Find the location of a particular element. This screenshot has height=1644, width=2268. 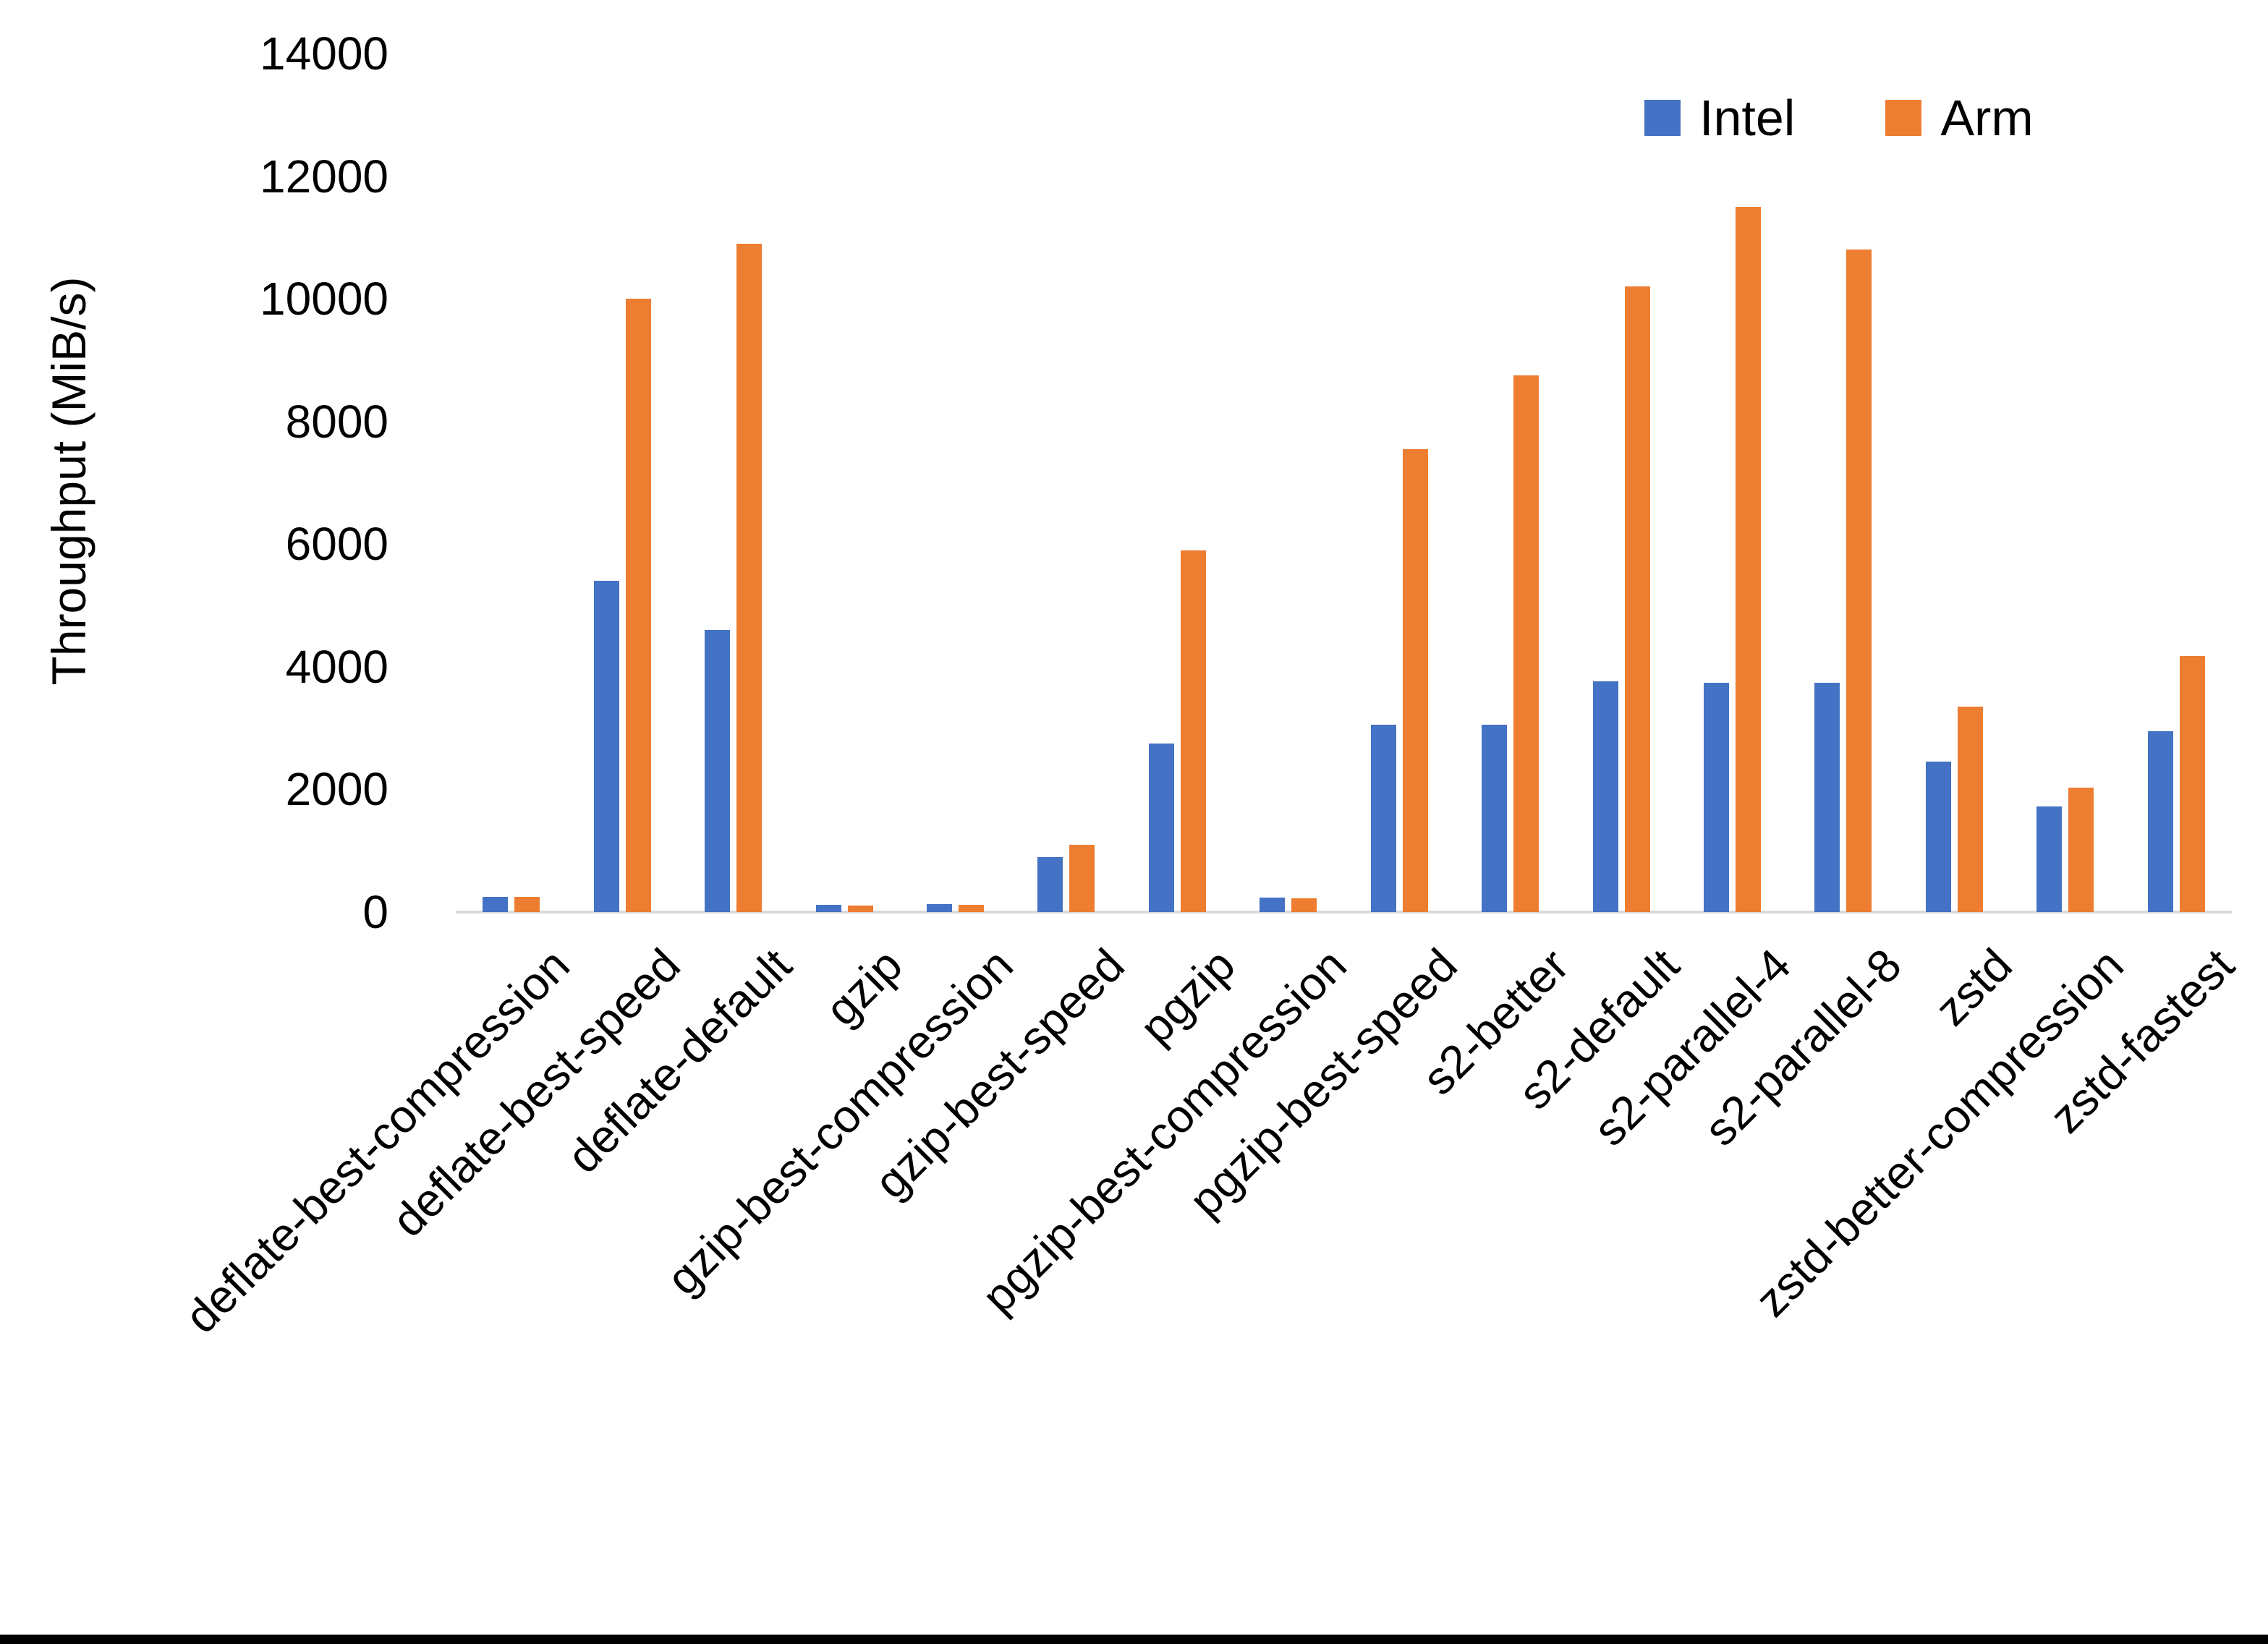

legend-swatch-intel is located at coordinates (1662, 118).